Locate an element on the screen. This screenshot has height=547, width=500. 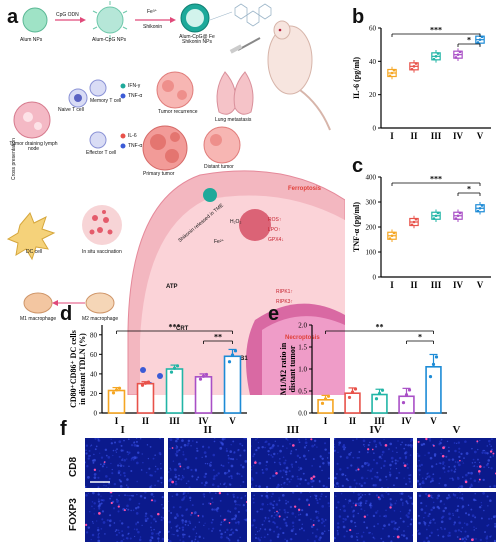
label-cpg-odn: CpG ODN is located at coordinates (67, 15).